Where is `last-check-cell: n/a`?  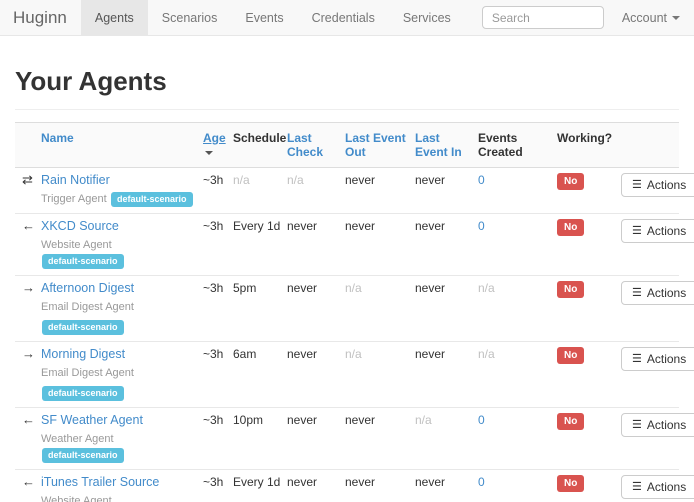 last-check-cell: n/a is located at coordinates (295, 180).